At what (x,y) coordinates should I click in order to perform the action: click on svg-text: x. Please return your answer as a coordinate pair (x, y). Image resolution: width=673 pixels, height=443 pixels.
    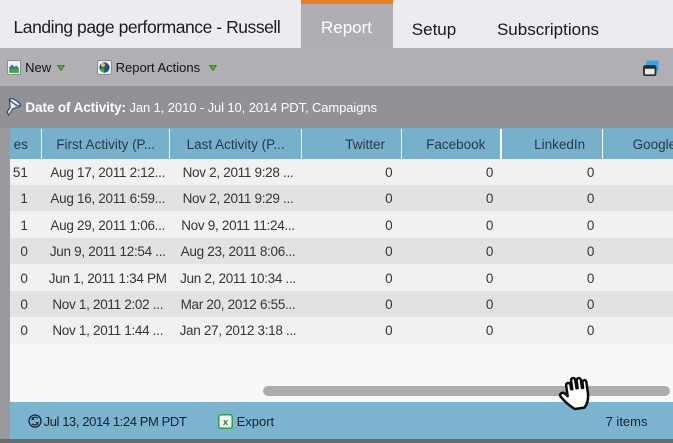
    Looking at the image, I should click on (225, 422).